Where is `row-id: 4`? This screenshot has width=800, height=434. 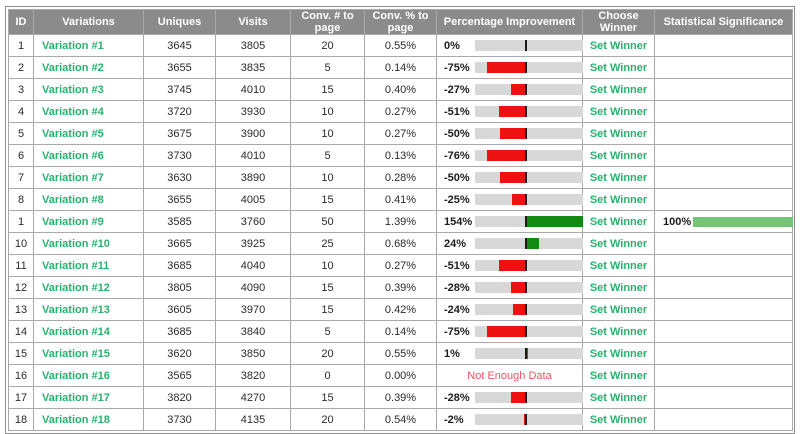 row-id: 4 is located at coordinates (21, 111).